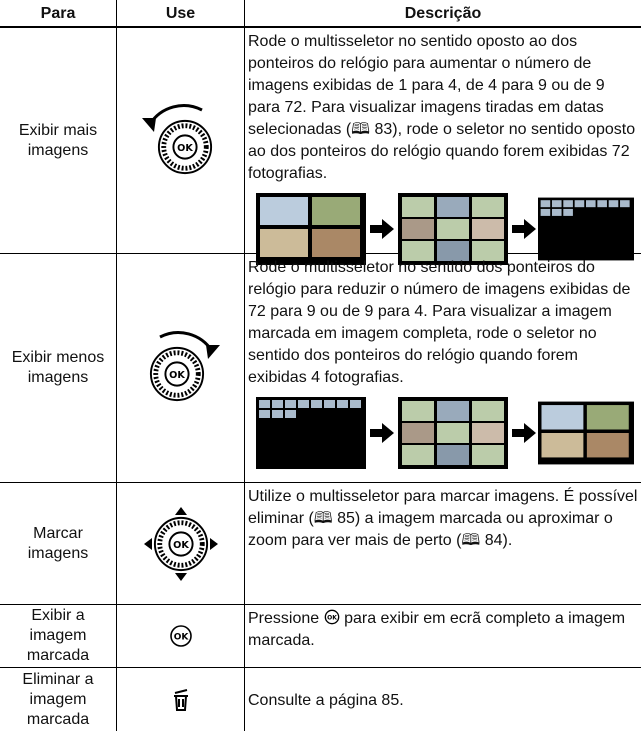  Describe the element at coordinates (58, 141) in the screenshot. I see `para-cell: Exibir mais imagens` at that location.